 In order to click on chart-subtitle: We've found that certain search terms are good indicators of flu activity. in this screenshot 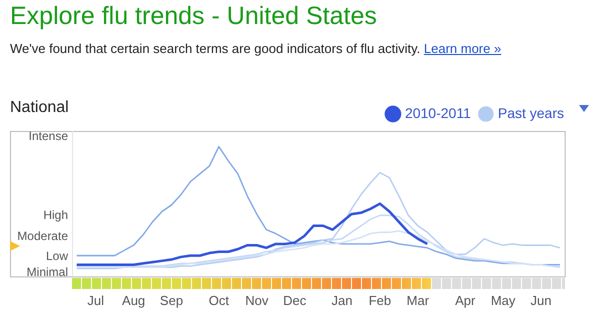, I will do `click(215, 48)`.